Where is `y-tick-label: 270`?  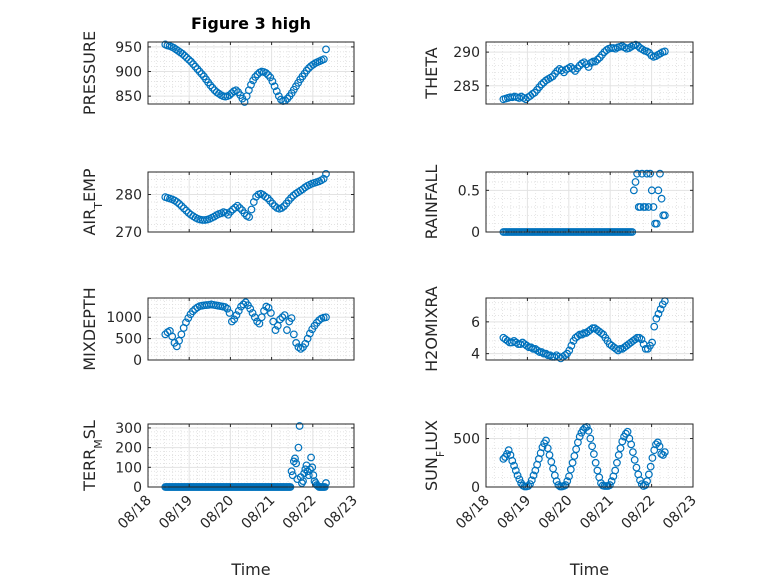 y-tick-label: 270 is located at coordinates (128, 233).